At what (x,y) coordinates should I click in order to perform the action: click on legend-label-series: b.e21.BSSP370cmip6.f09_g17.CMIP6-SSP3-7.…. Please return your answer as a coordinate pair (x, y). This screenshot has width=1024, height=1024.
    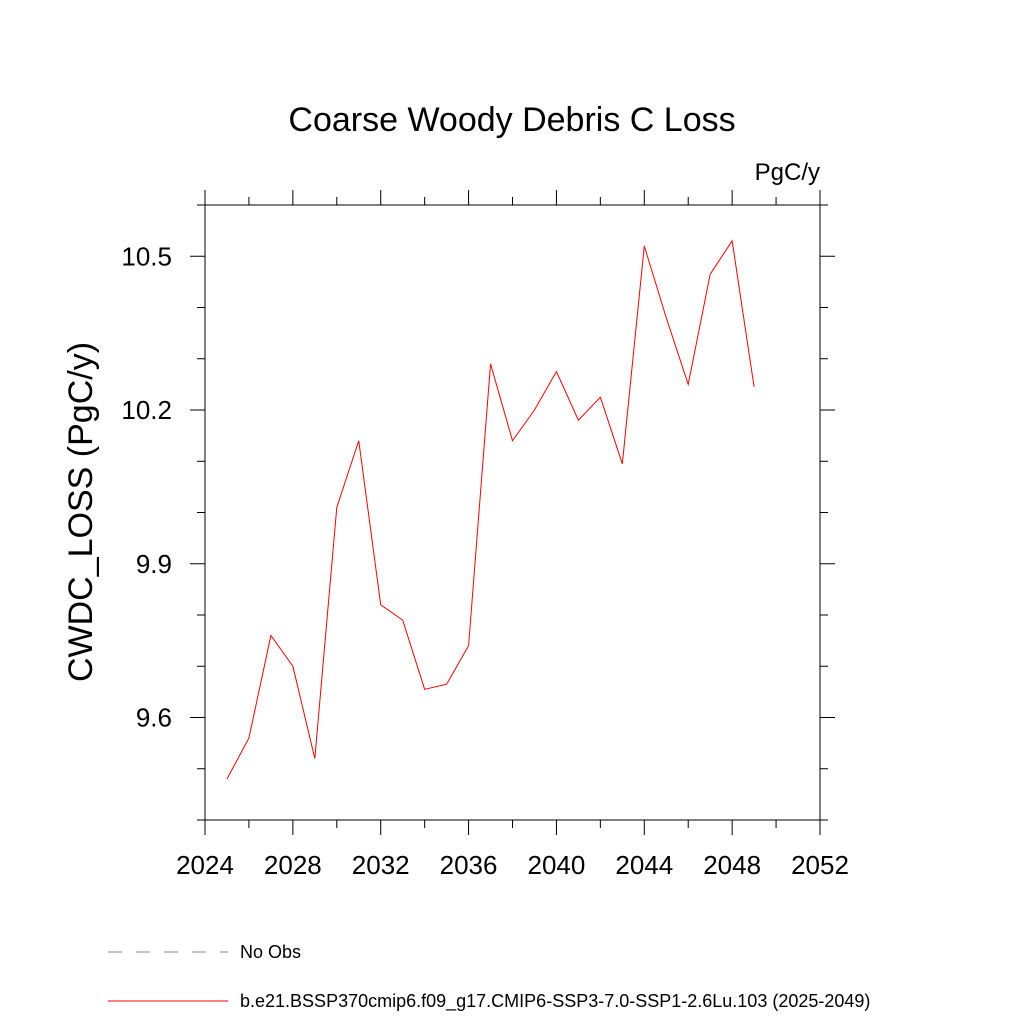
    Looking at the image, I should click on (555, 1001).